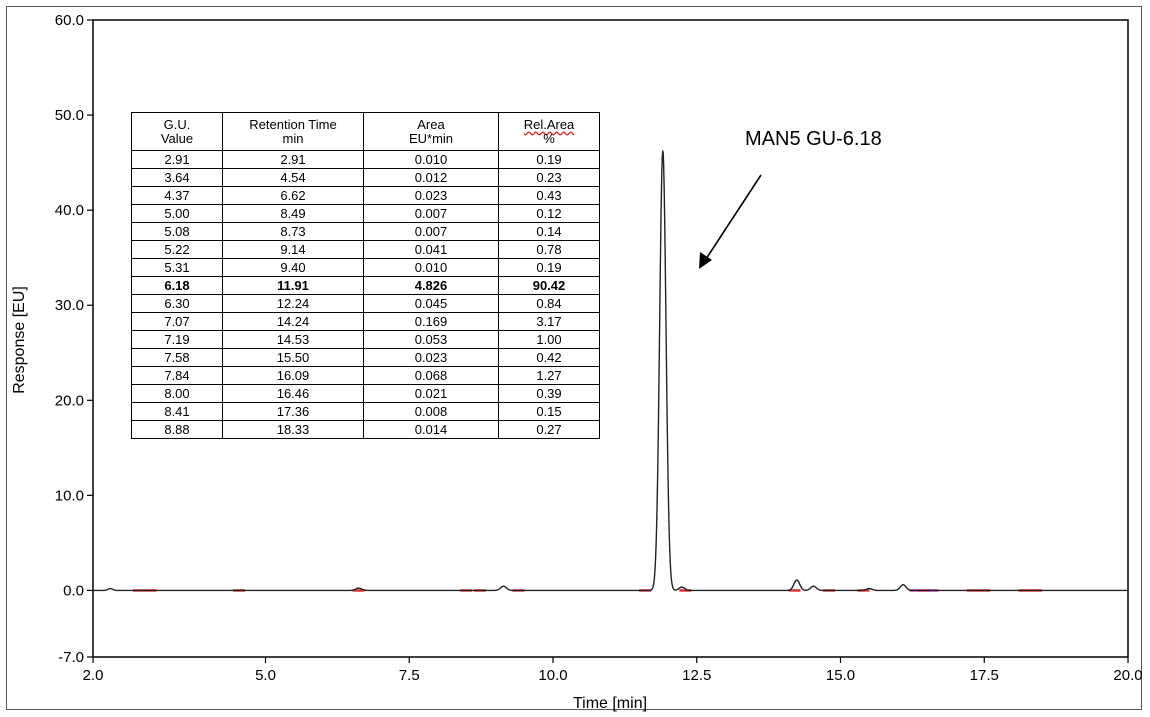 This screenshot has width=1150, height=717. I want to click on table-cell: 8.00, so click(177, 393).